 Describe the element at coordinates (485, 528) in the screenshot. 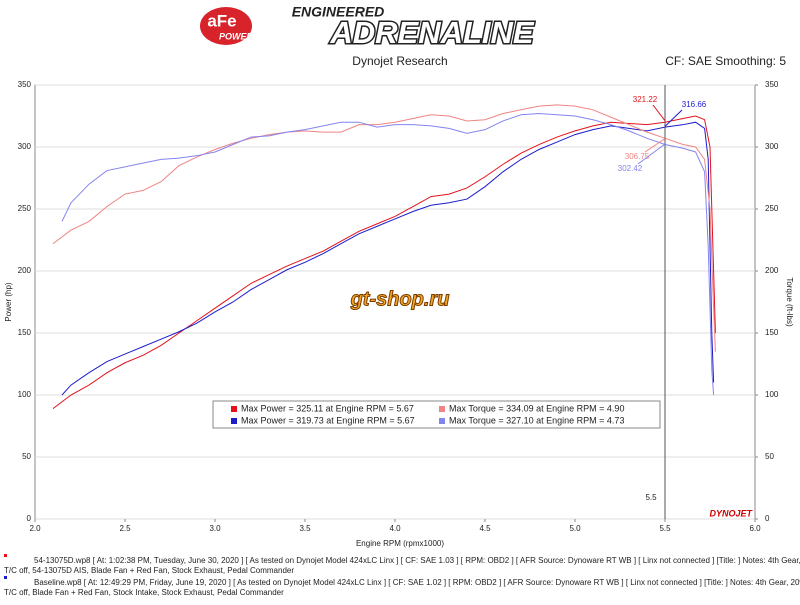

I see `x-tick-label: 4.5` at that location.